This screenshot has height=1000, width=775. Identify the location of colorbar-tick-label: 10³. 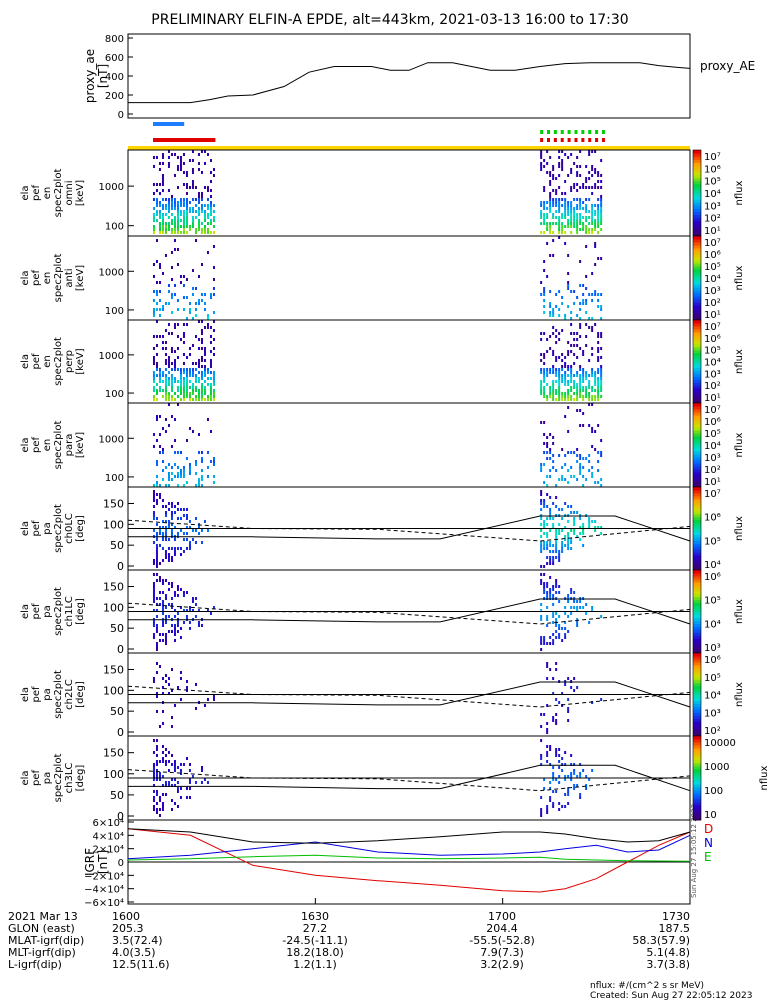
(712, 291).